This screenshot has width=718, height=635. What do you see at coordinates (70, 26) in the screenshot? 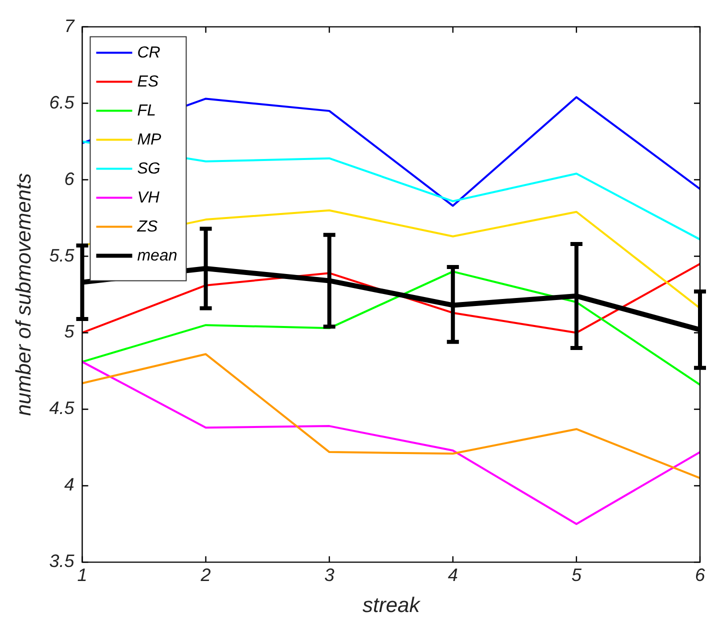
I see `y-tick-label: 7` at bounding box center [70, 26].